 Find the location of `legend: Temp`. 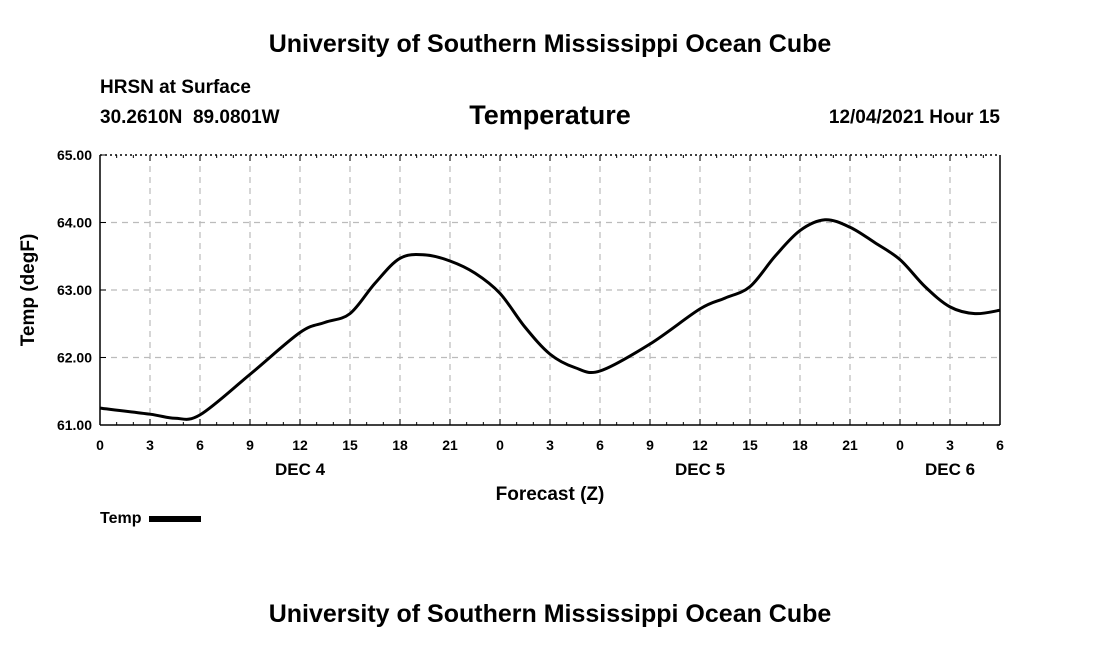

legend: Temp is located at coordinates (151, 519).